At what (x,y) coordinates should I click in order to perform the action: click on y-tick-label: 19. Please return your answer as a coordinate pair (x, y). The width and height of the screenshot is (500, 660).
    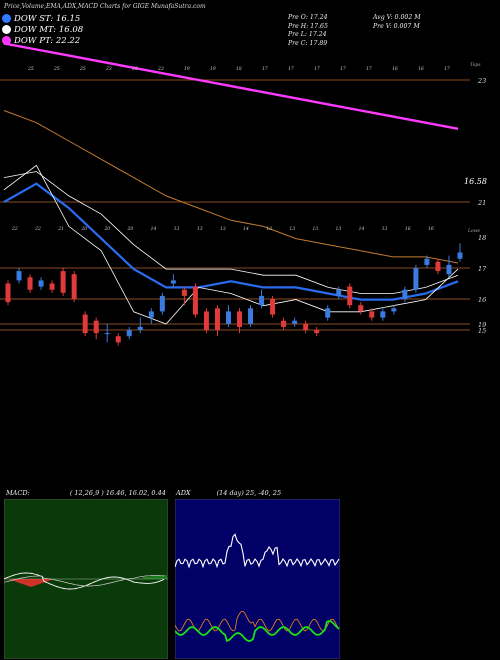
    Looking at the image, I should click on (482, 325).